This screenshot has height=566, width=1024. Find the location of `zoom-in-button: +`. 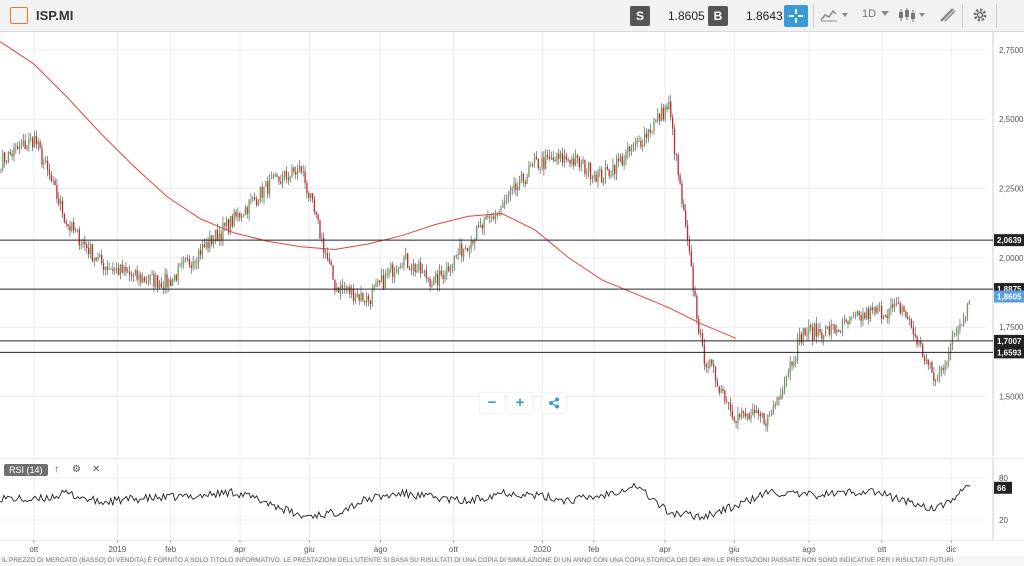

zoom-in-button: + is located at coordinates (520, 403).